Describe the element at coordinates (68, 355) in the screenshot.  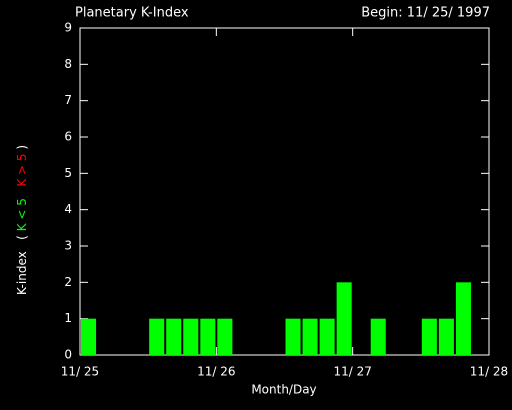
I see `y-tick-label: 0` at that location.